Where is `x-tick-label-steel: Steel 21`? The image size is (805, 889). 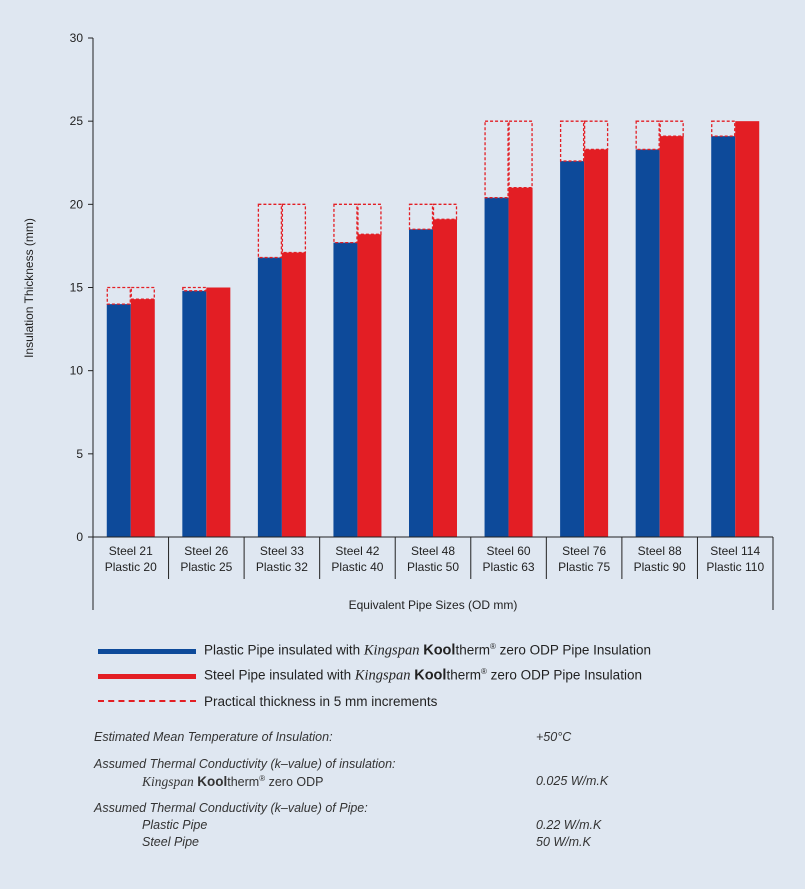 x-tick-label-steel: Steel 21 is located at coordinates (131, 551).